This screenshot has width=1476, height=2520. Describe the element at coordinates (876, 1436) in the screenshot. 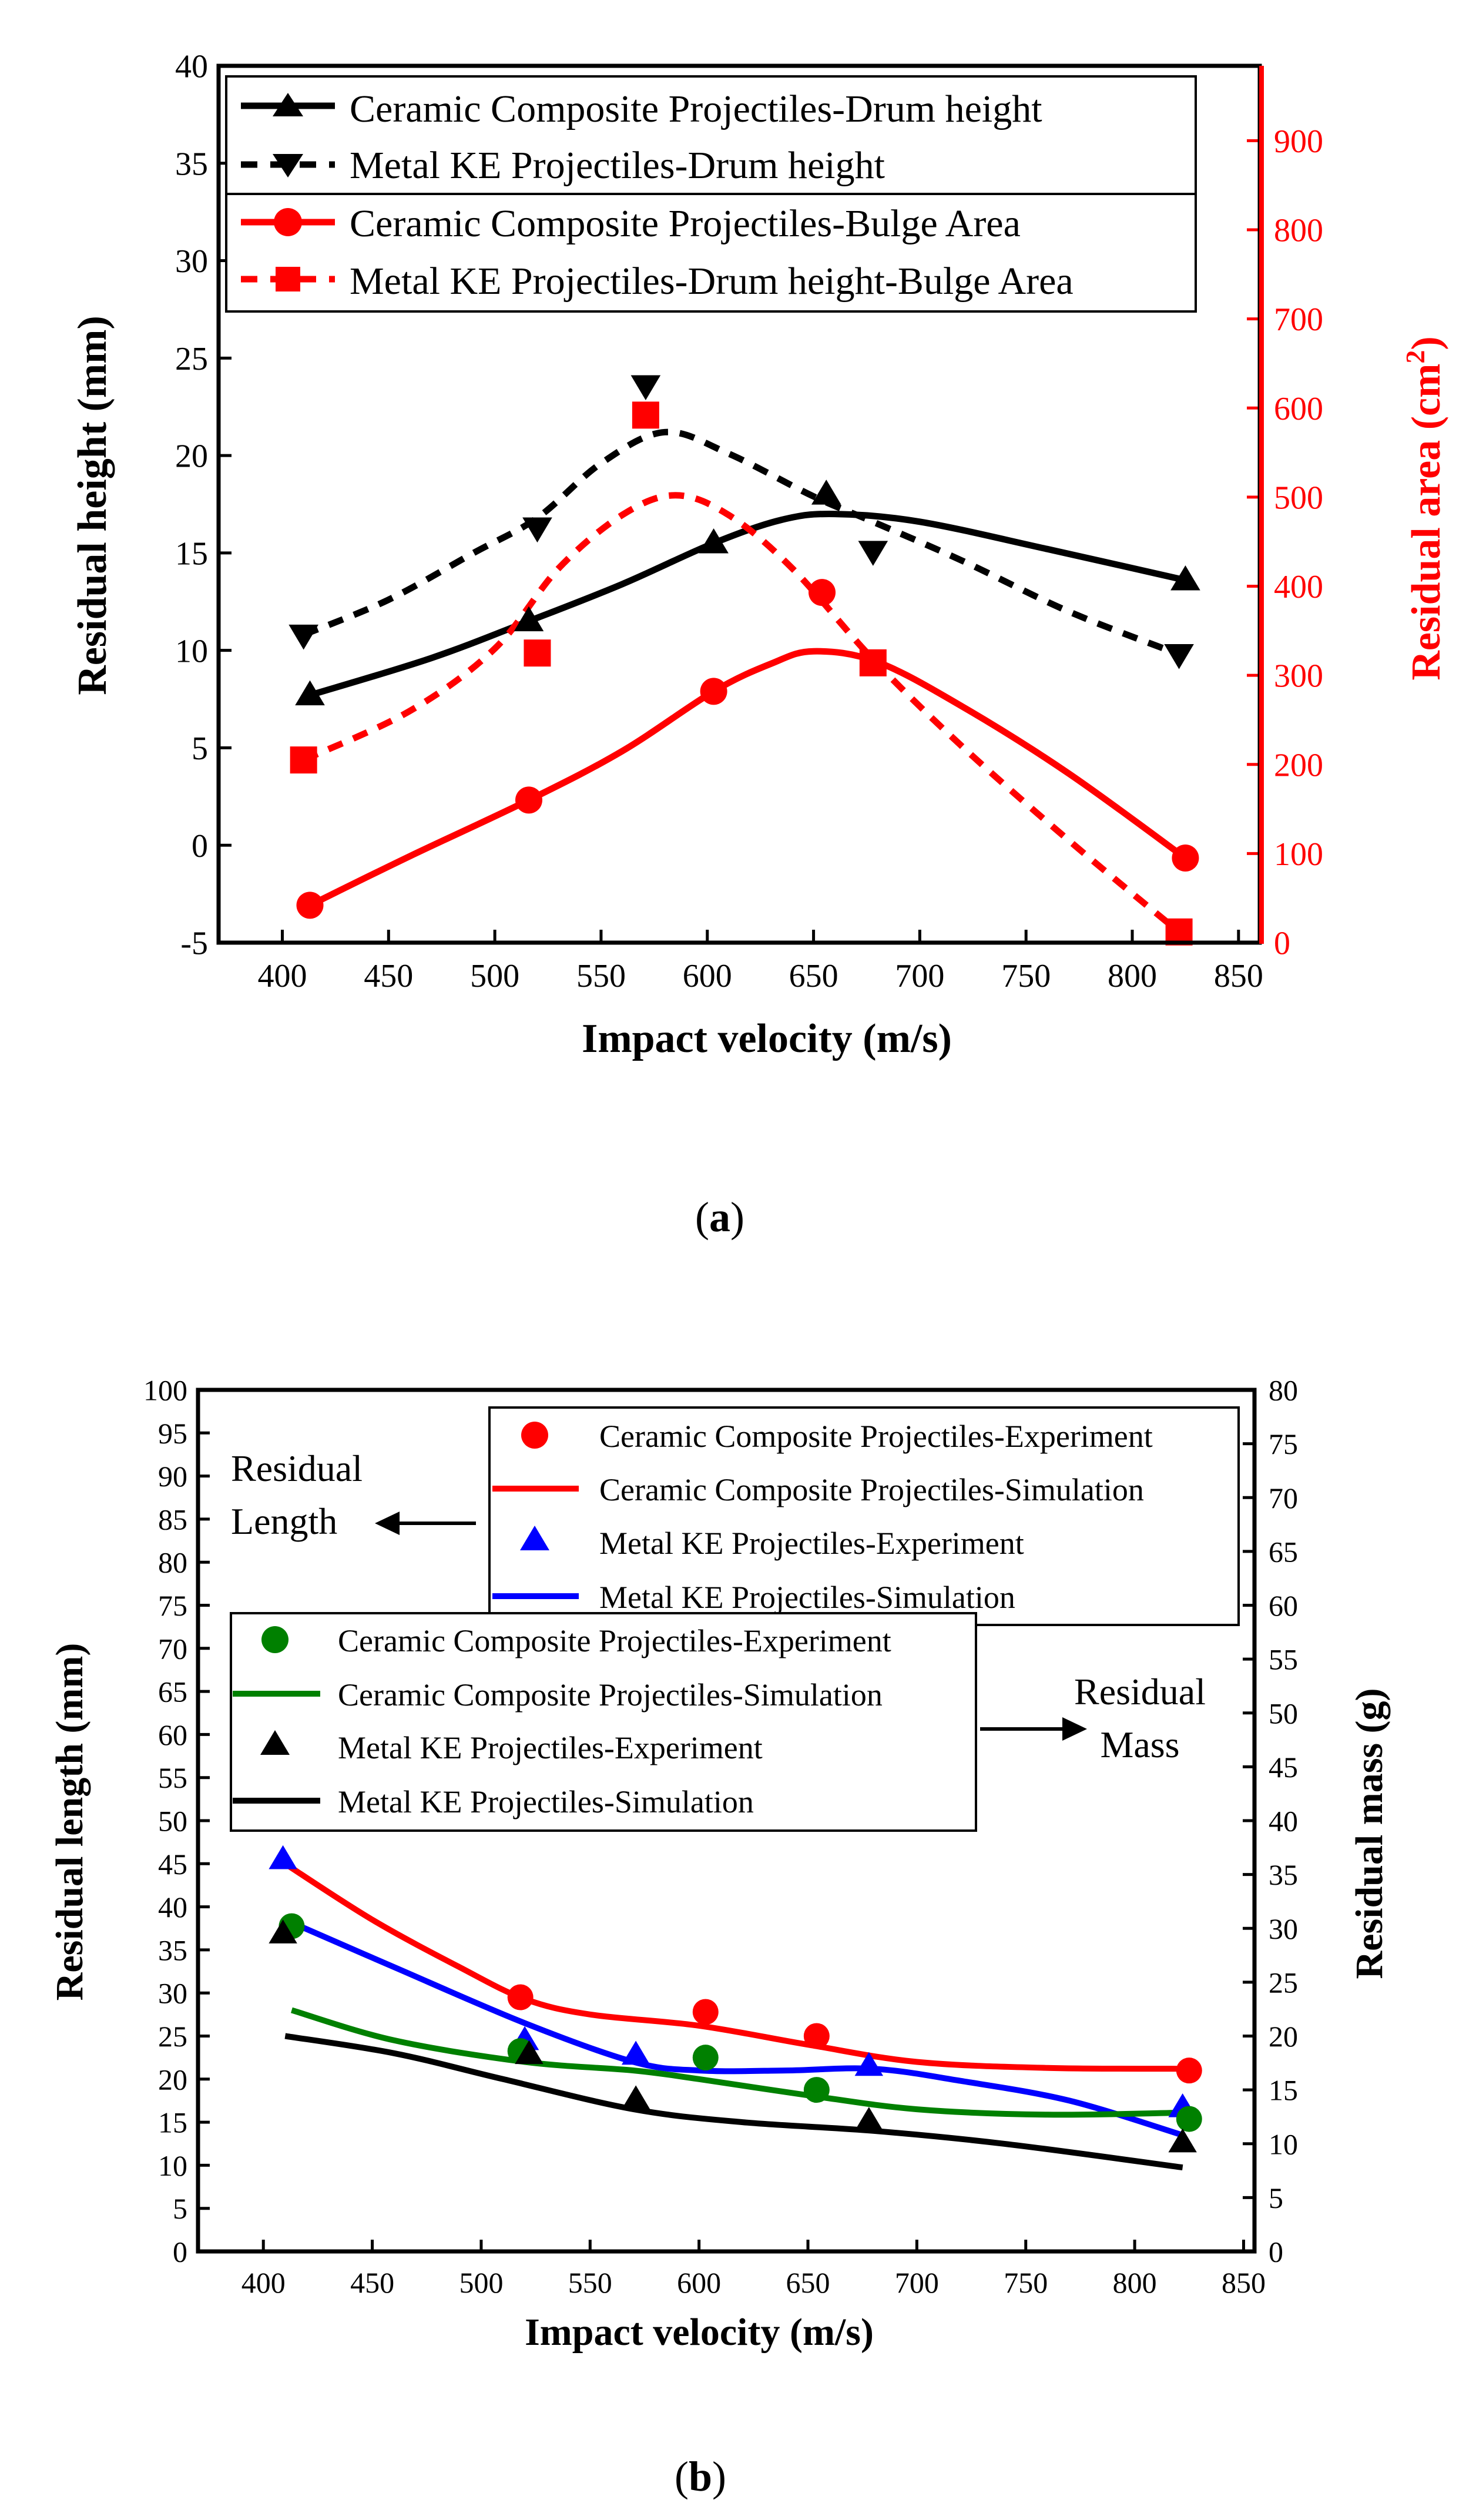

I see `legend-label-b-ceramic-exp: Ceramic Composite Projectiles-Experiment` at that location.